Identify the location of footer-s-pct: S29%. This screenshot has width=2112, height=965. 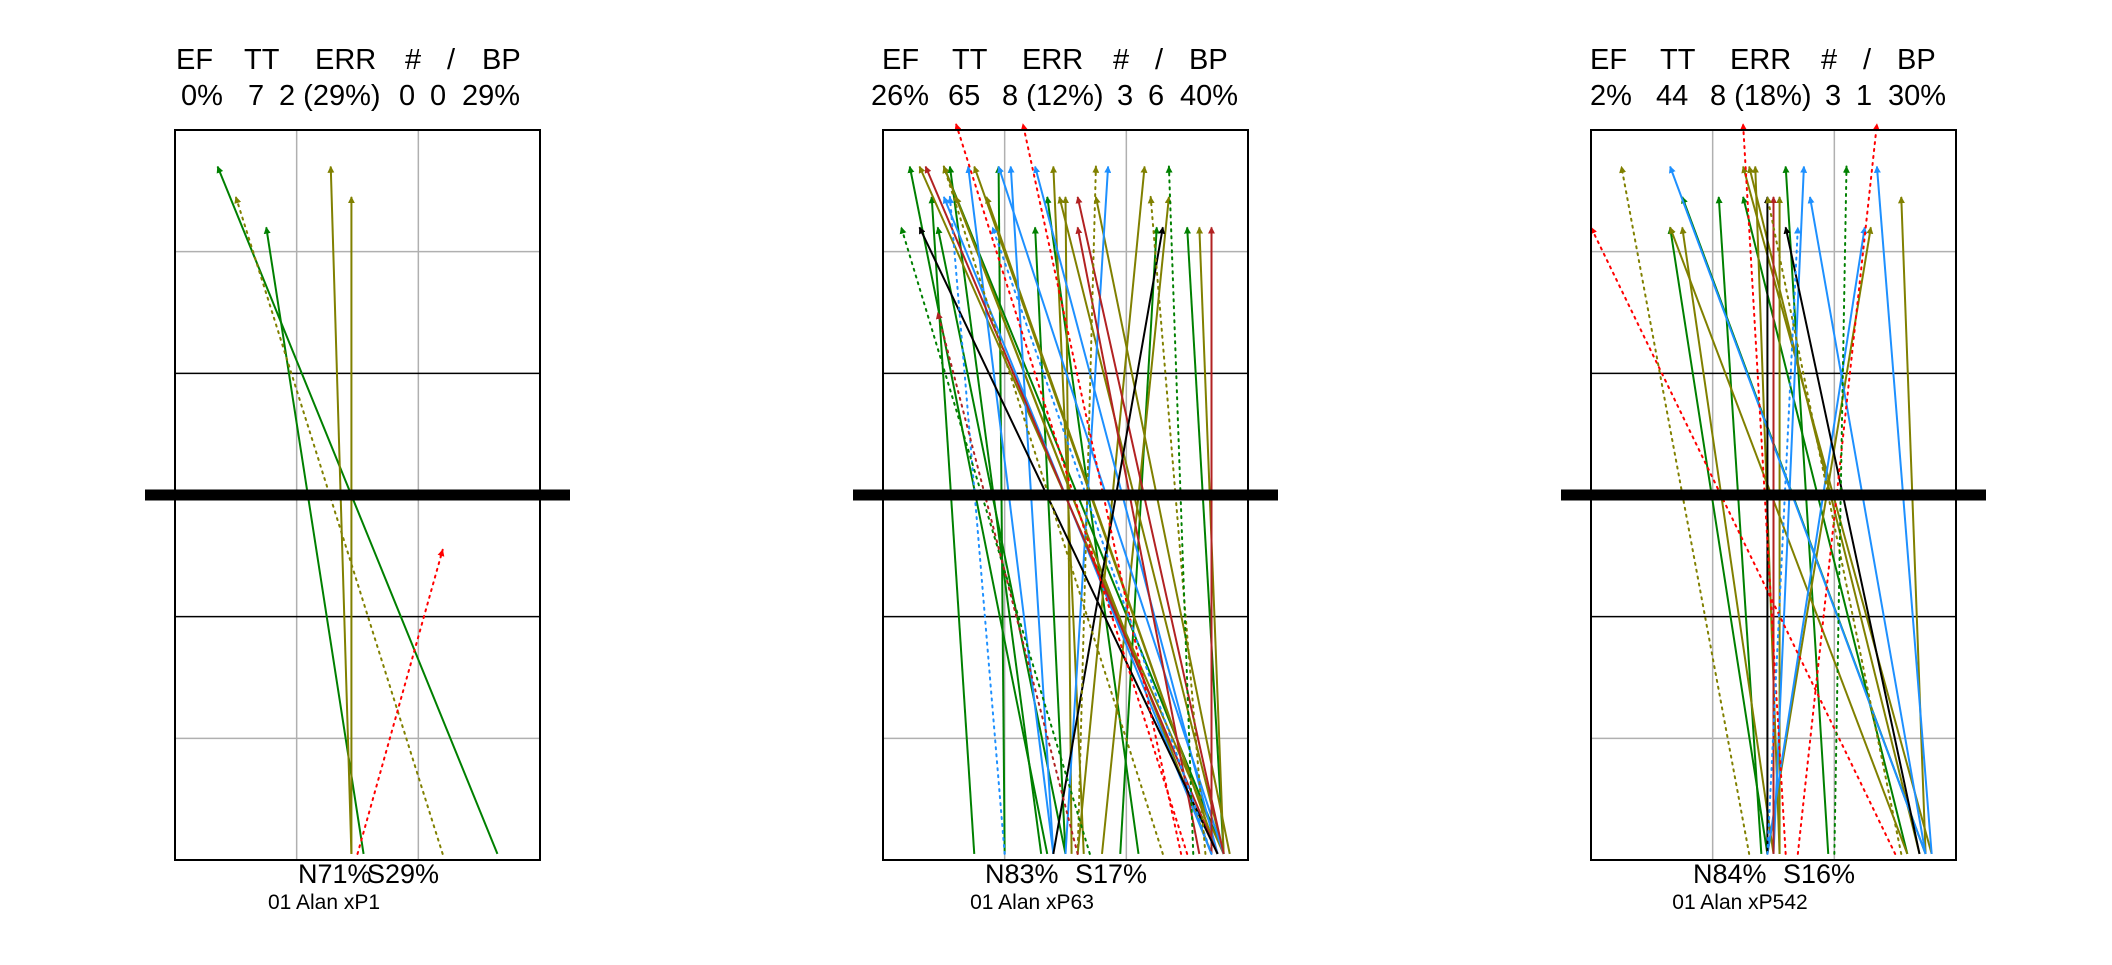
(403, 874).